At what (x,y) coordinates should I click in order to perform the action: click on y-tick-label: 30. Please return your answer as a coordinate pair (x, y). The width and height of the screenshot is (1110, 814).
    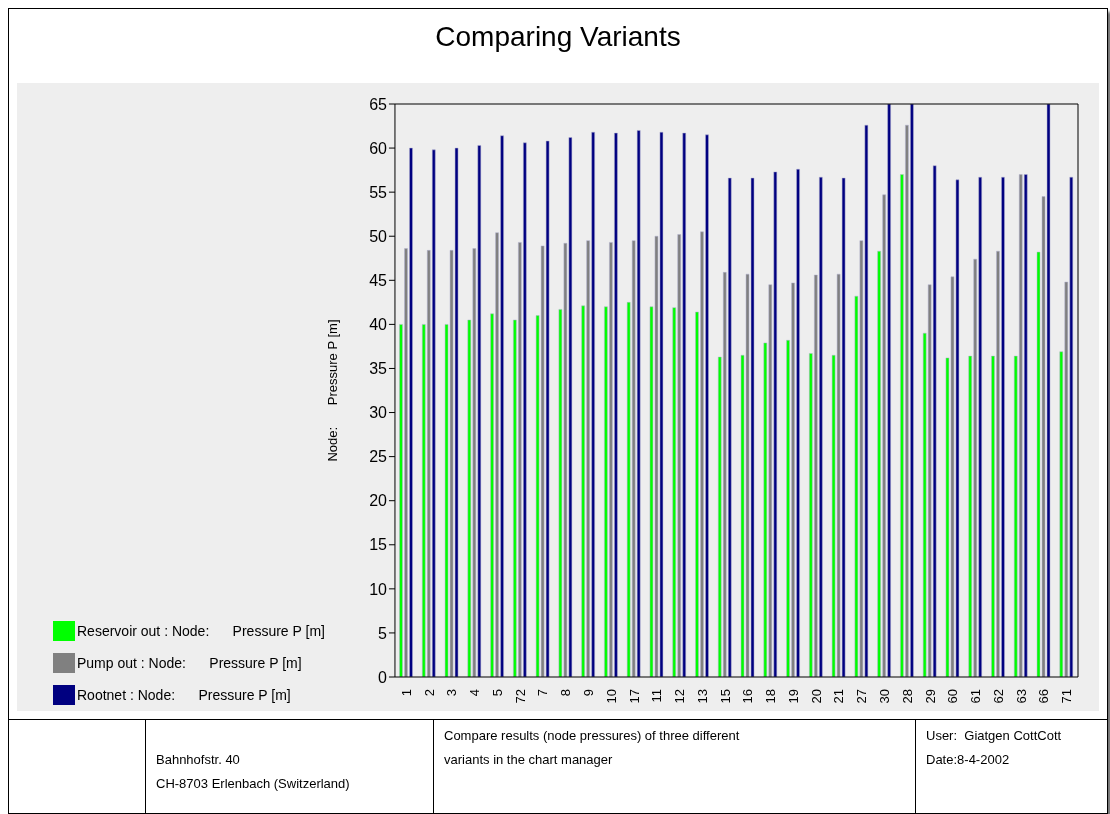
    Looking at the image, I should click on (378, 413).